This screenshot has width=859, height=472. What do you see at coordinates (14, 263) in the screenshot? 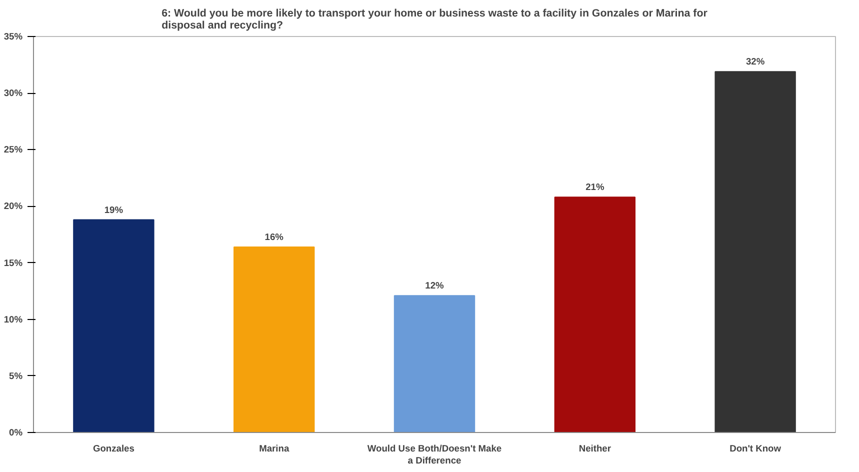
I see `y-tick-label: 15%` at bounding box center [14, 263].